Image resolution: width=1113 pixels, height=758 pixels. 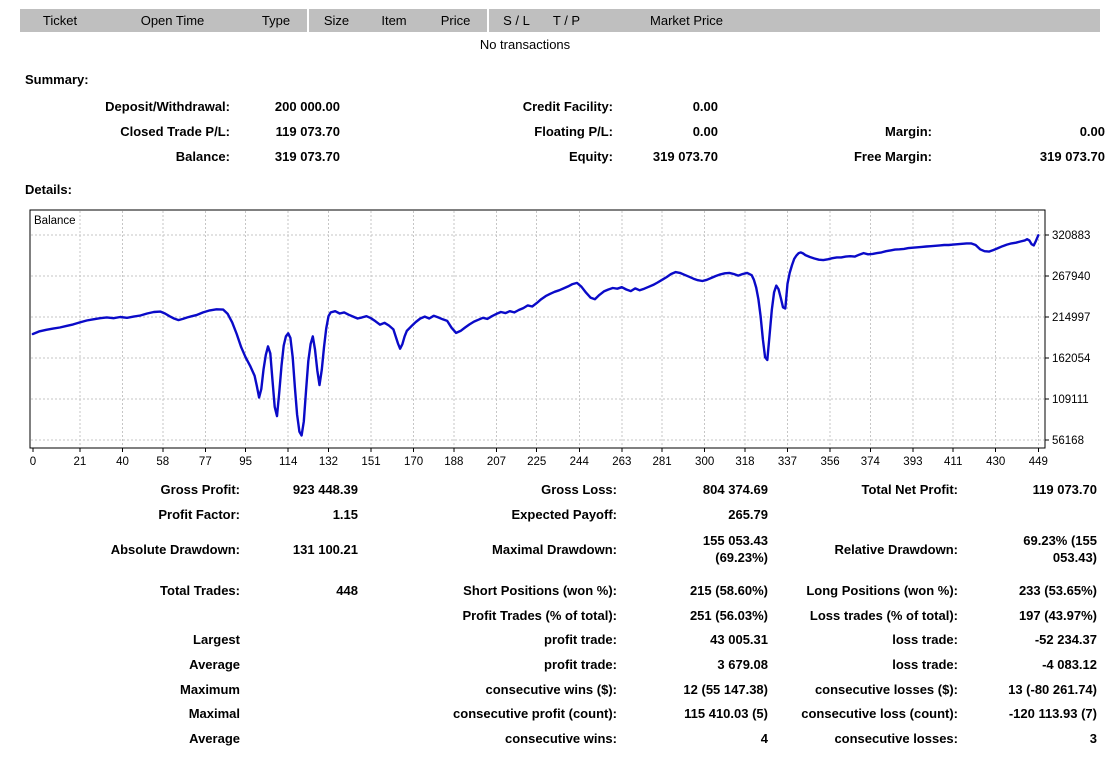 I want to click on stat-value: 43 005.31, so click(x=739, y=640).